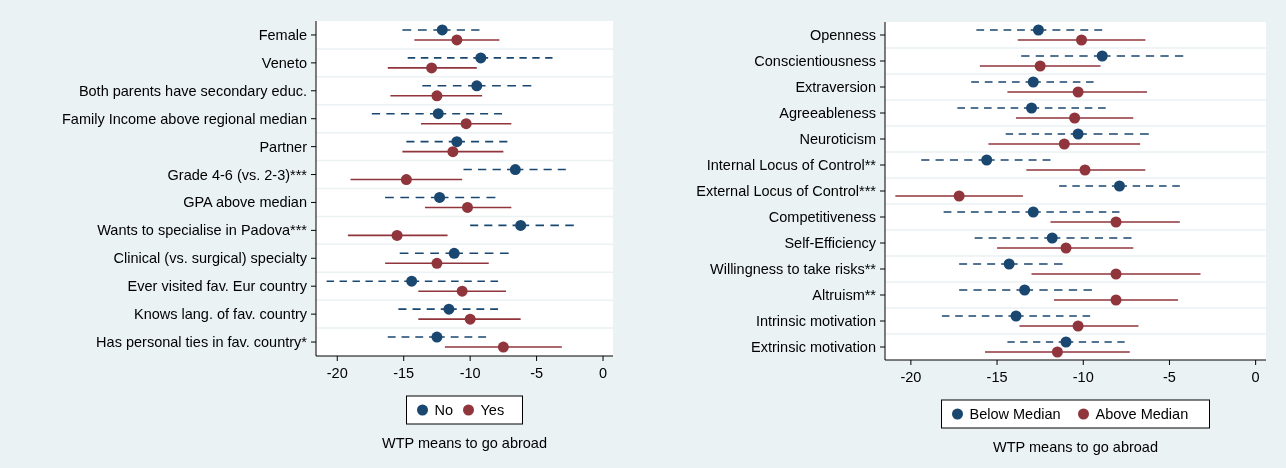 The image size is (1286, 468). Describe the element at coordinates (1142, 414) in the screenshot. I see `legend-label: Above Median` at that location.